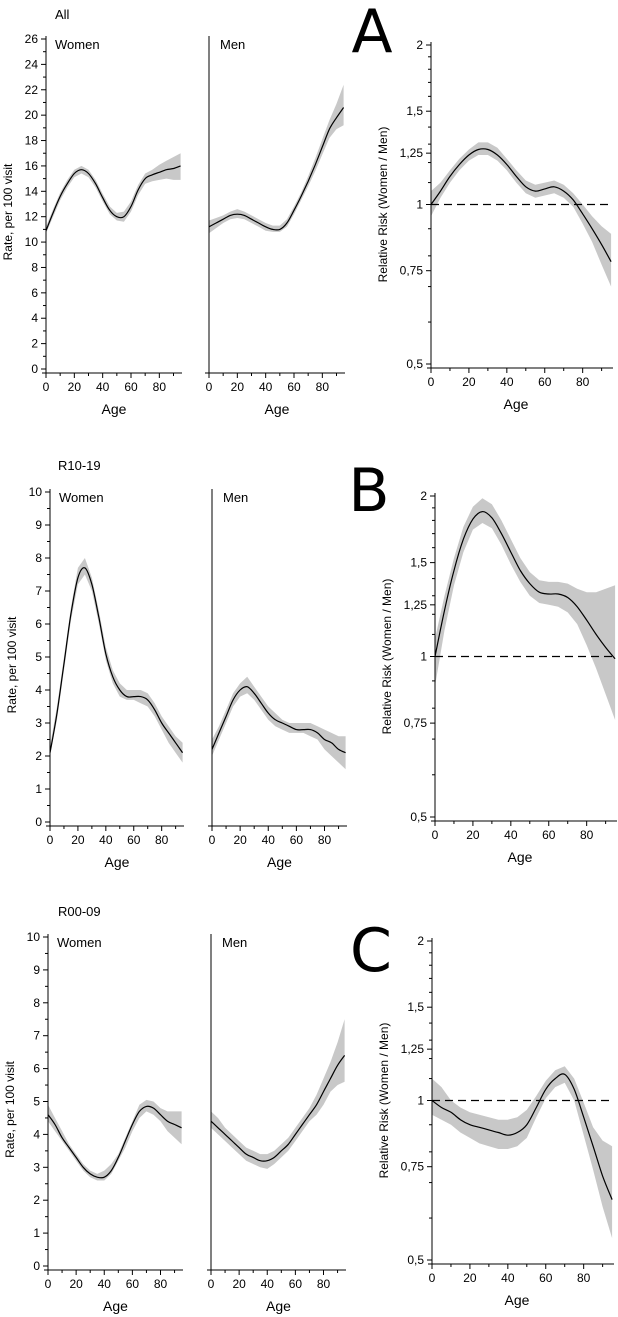  Describe the element at coordinates (32, 39) in the screenshot. I see `y-tick-label: 26` at that location.